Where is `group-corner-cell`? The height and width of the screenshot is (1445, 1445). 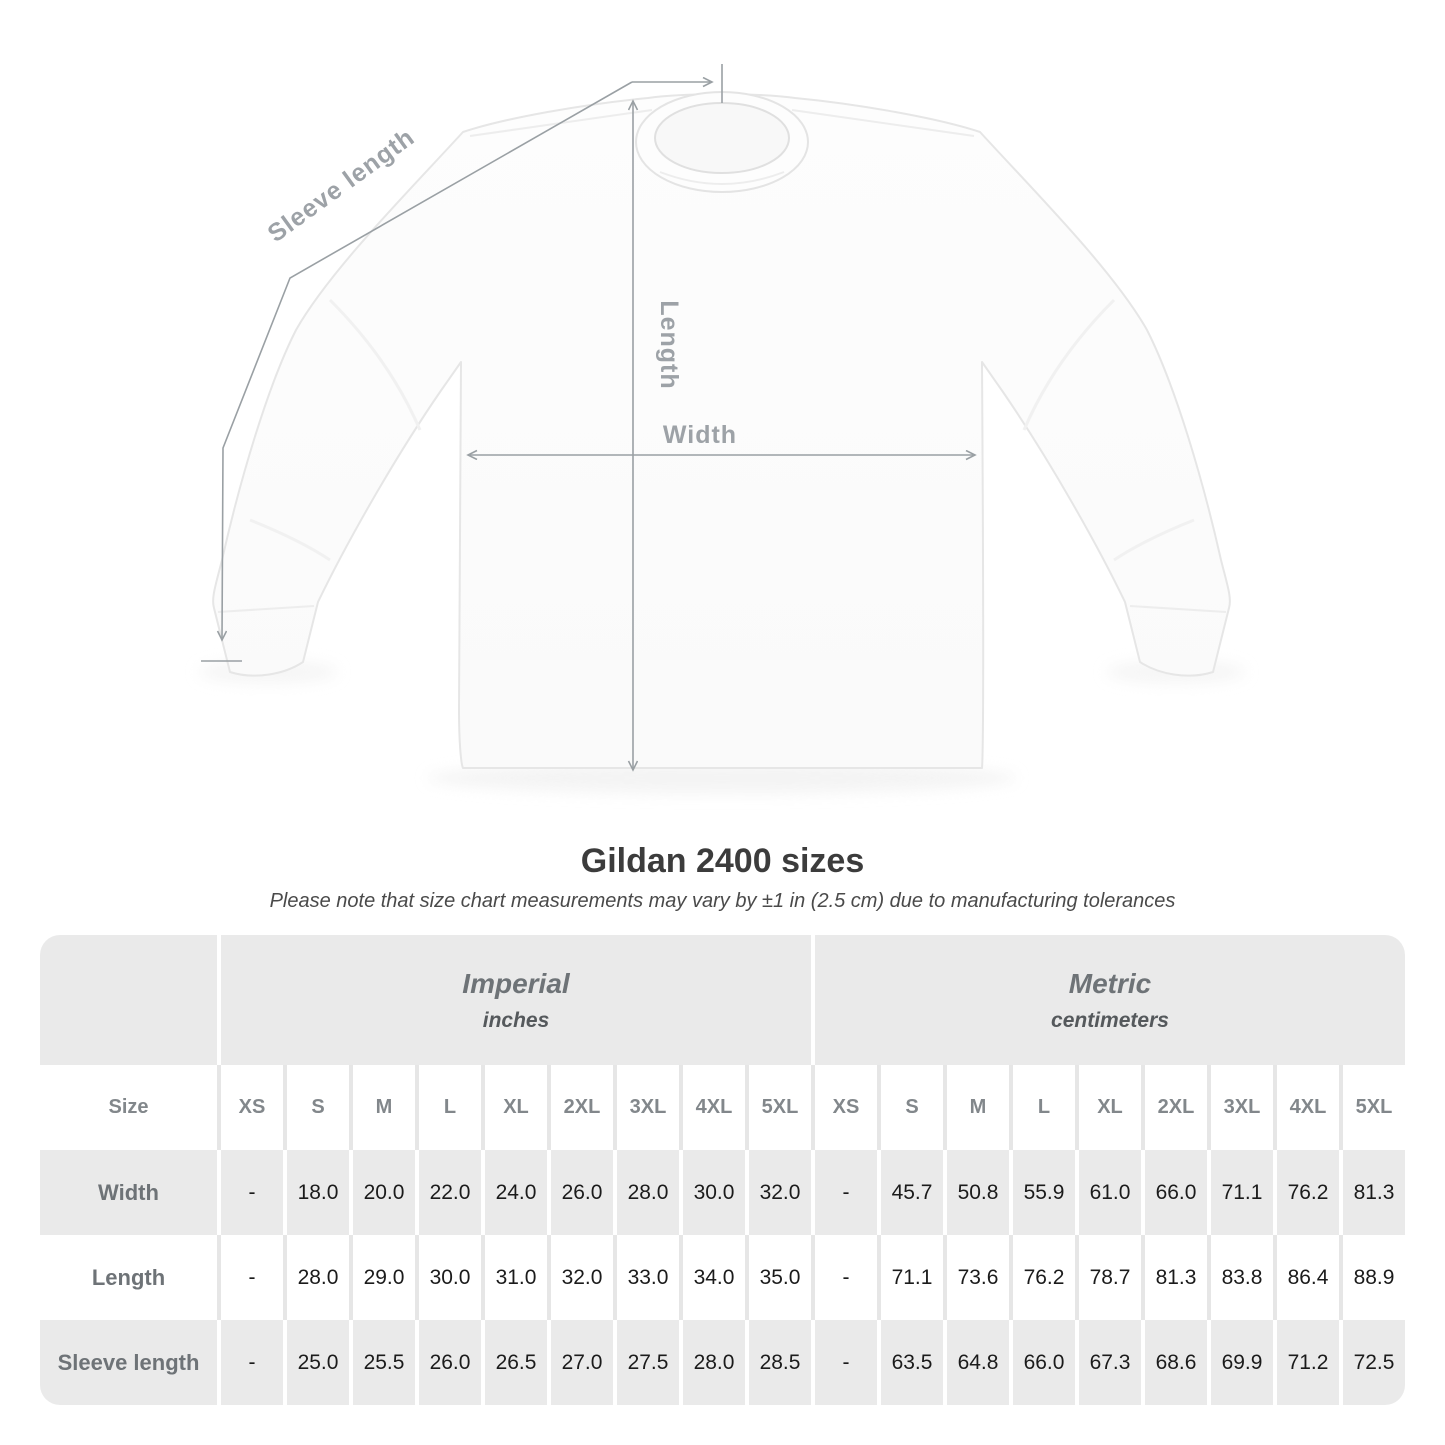 group-corner-cell is located at coordinates (128, 1000).